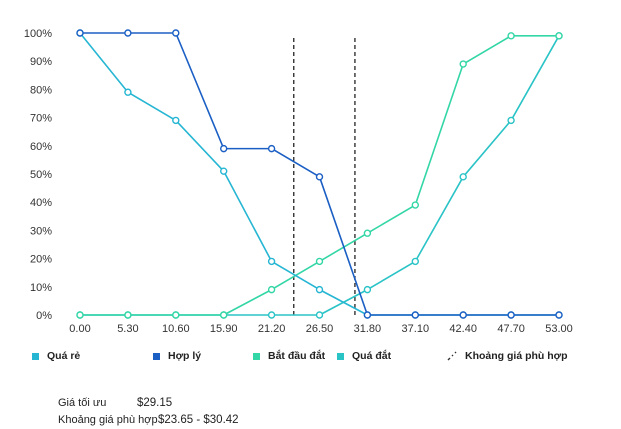 This screenshot has width=621, height=429. I want to click on legend-item-khoang-gia: Khoảng giá phù hợp, so click(507, 356).